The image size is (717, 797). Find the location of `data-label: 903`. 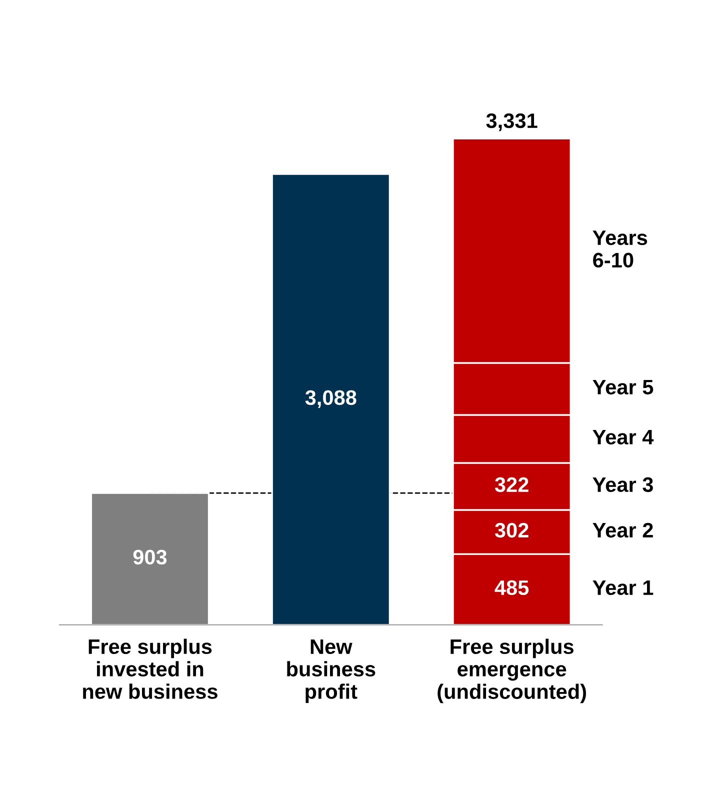

data-label: 903 is located at coordinates (150, 557).